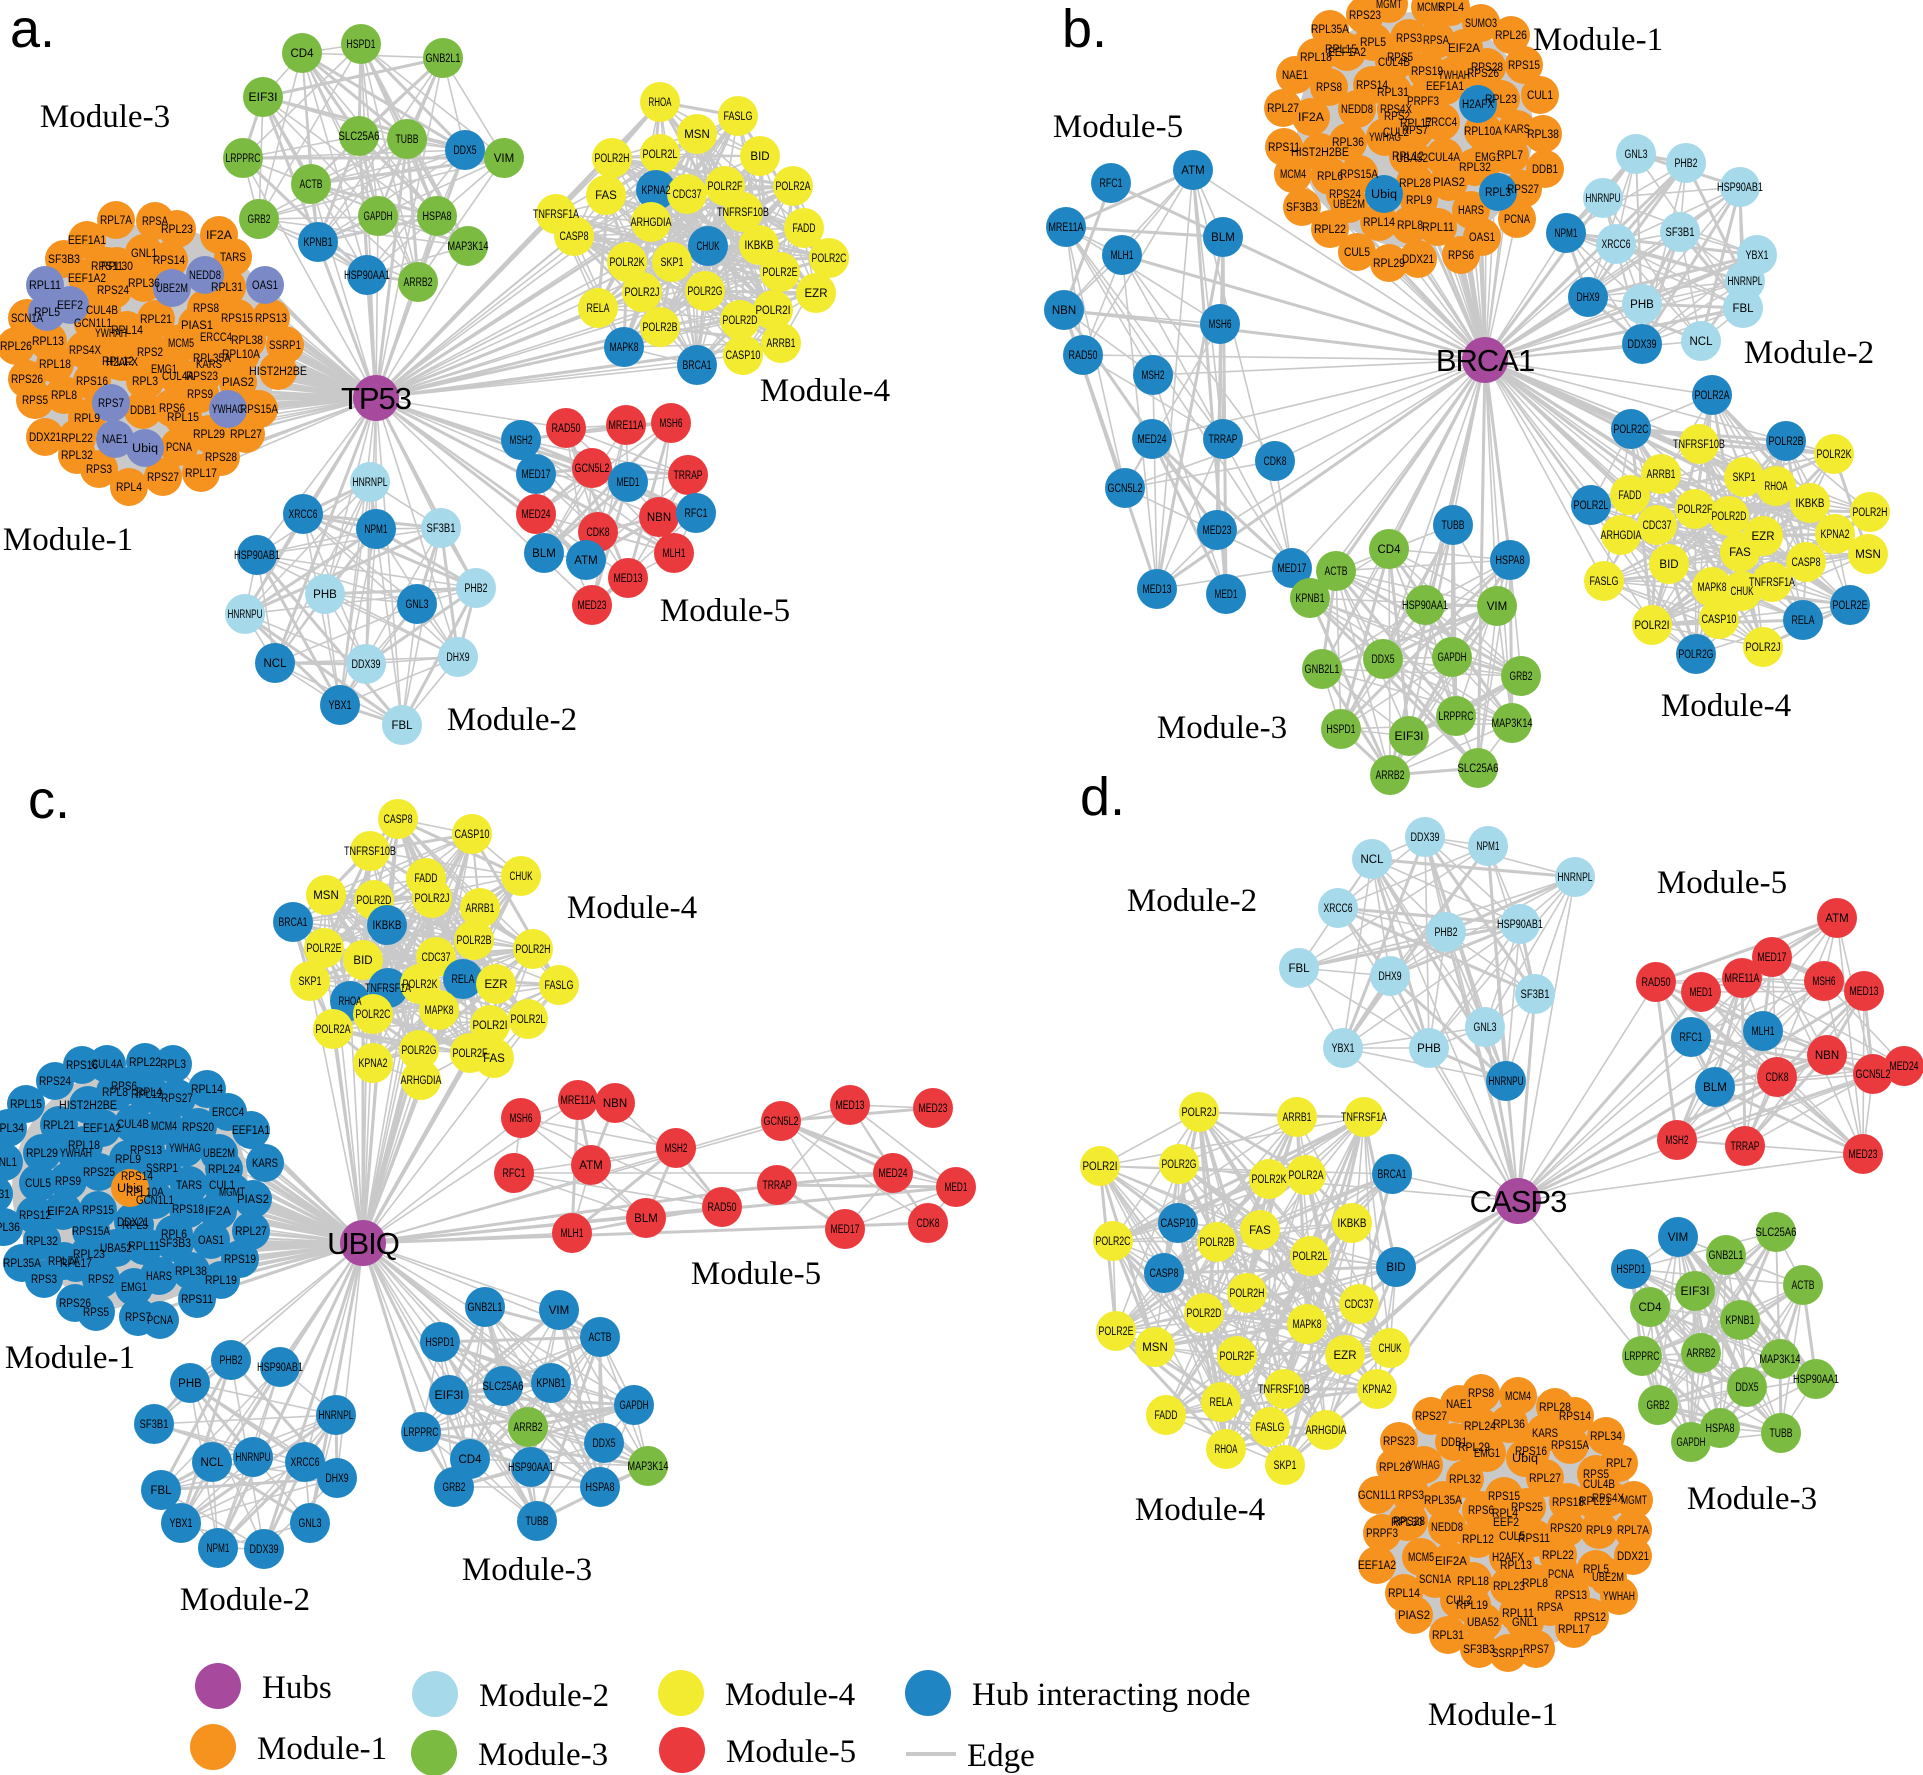 The width and height of the screenshot is (1923, 1775). I want to click on svg-text: b., so click(1084, 29).